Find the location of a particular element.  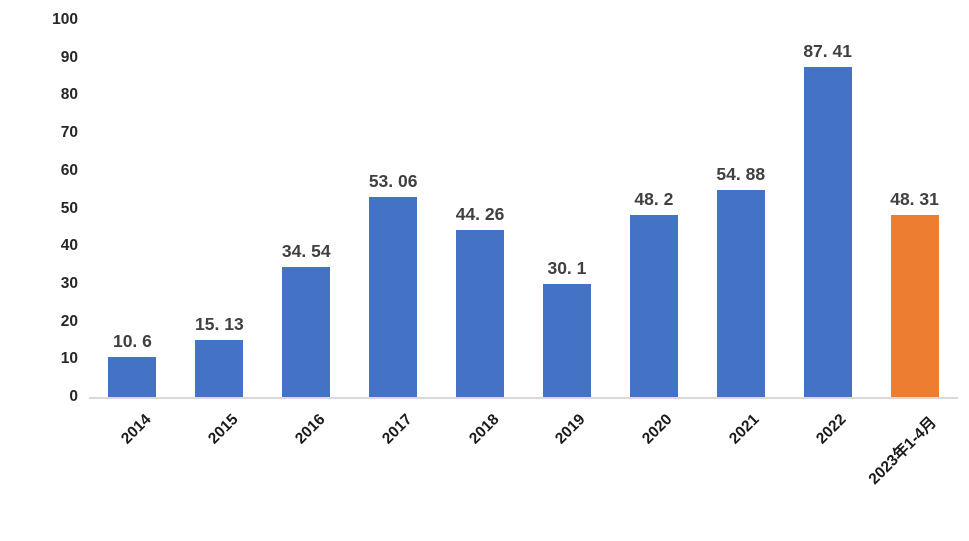

y-tick-label: 10 is located at coordinates (69, 359).